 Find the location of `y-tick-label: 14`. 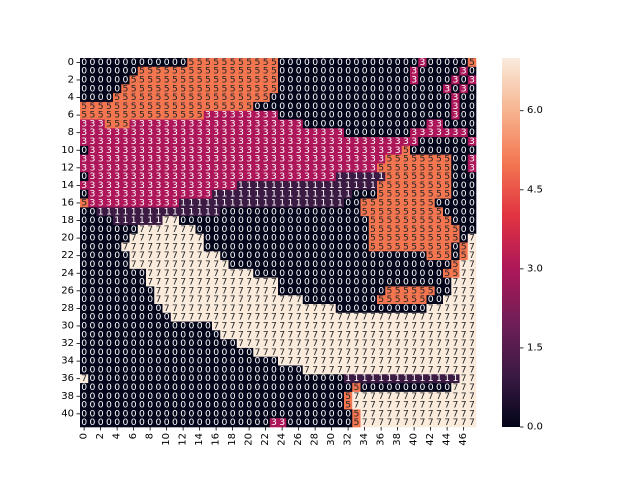

y-tick-label: 14 is located at coordinates (67, 185).